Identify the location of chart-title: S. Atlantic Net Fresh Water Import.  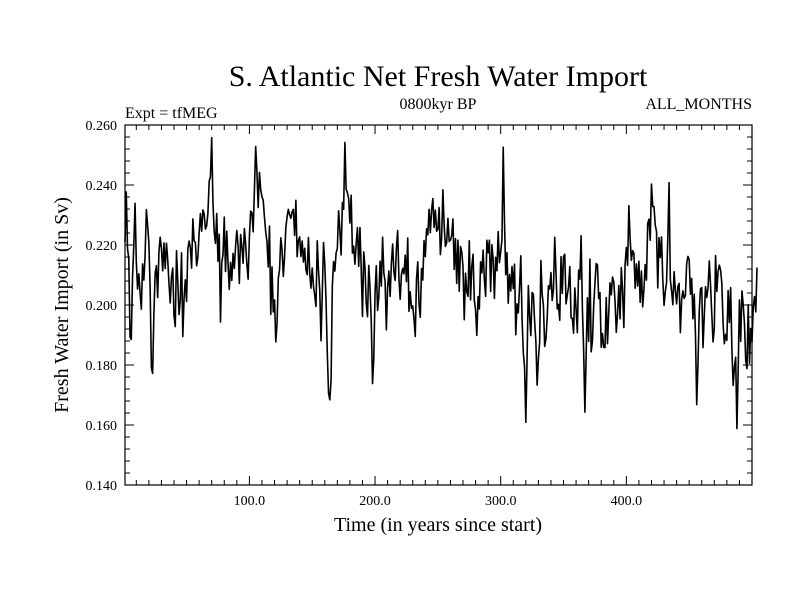
(438, 76).